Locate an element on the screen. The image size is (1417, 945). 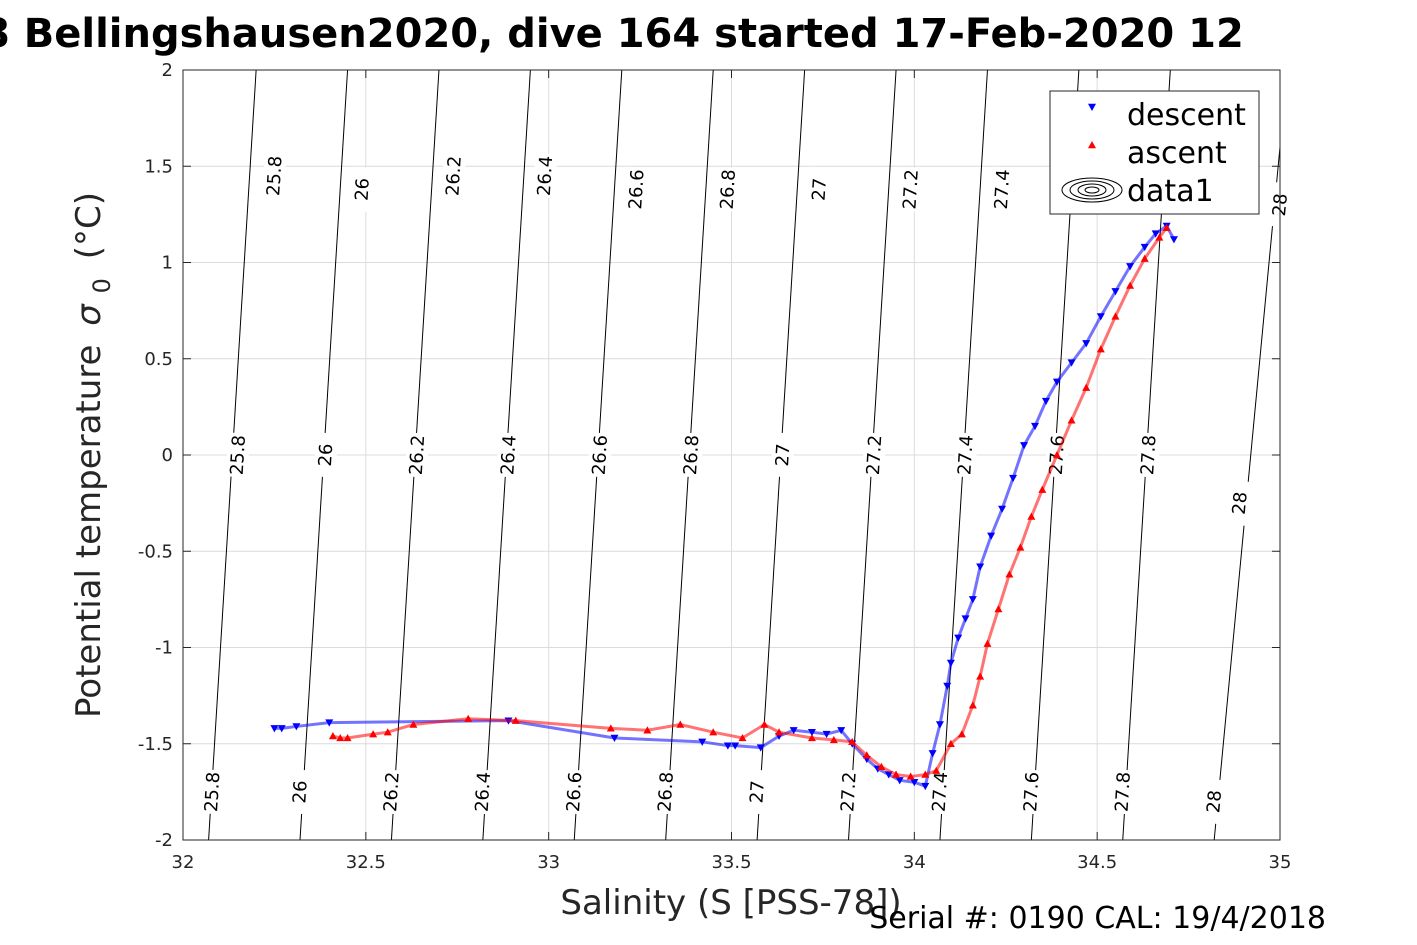
legend-descent-label: descent is located at coordinates (1186, 115).